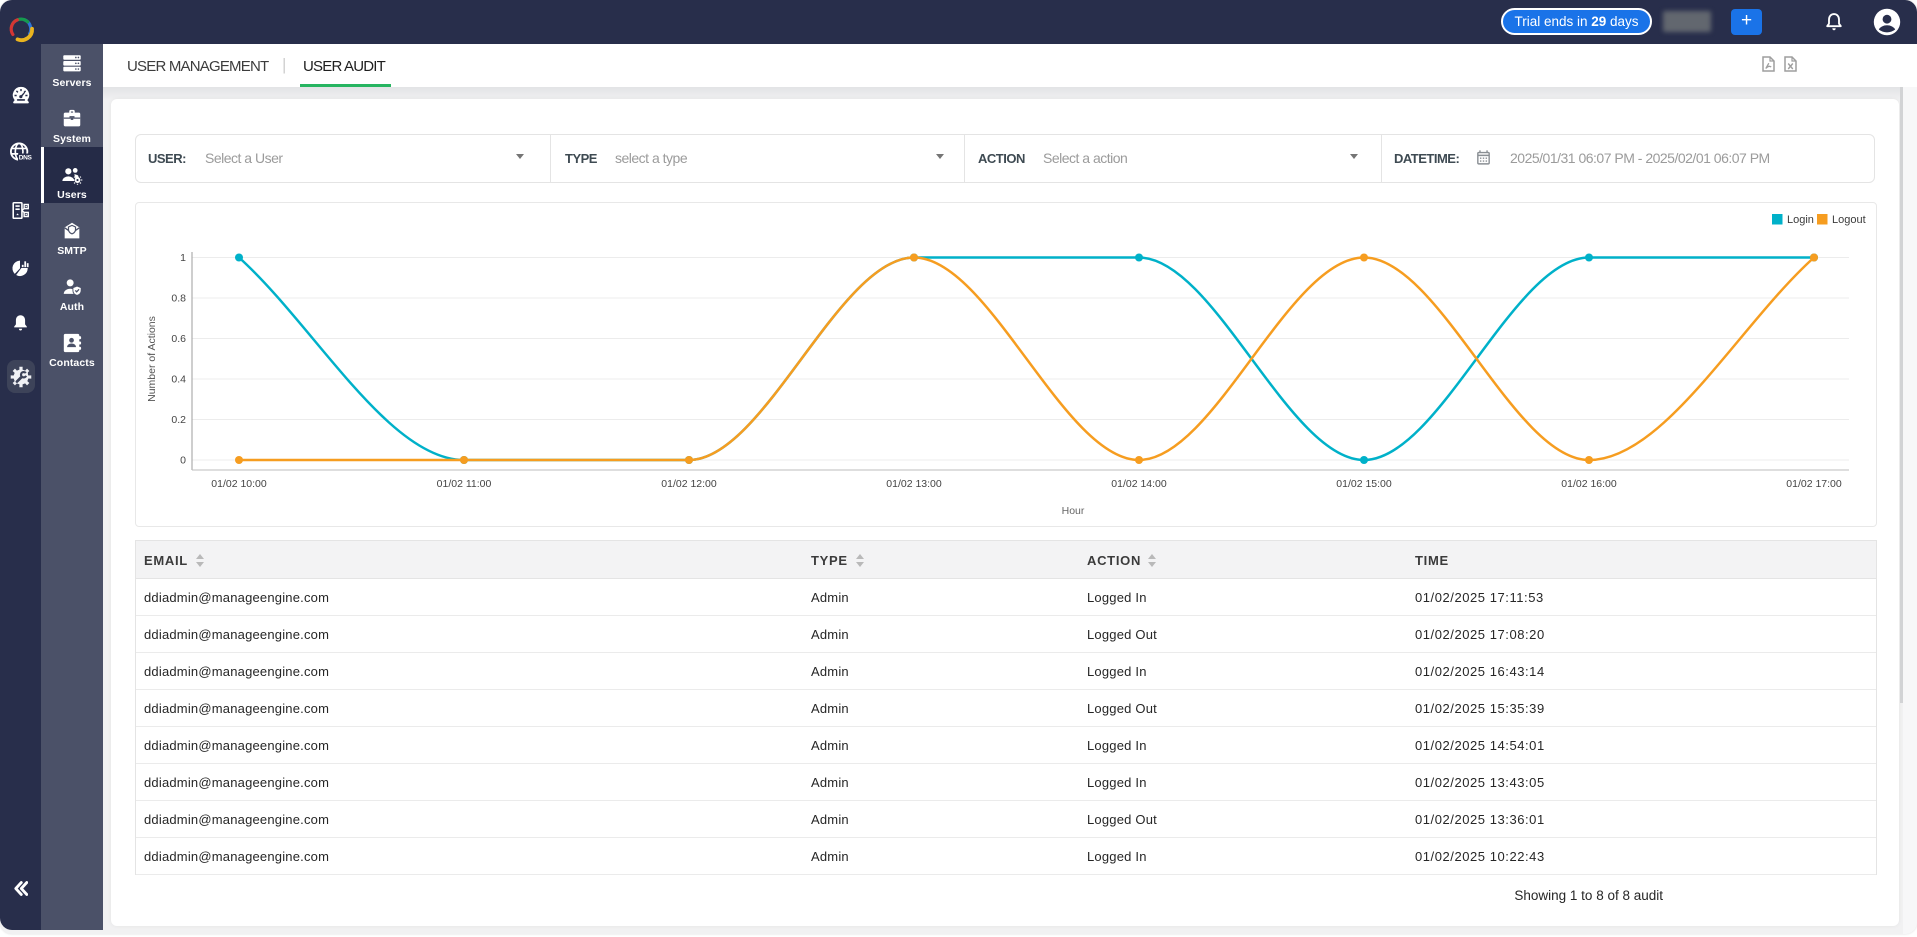 The height and width of the screenshot is (937, 1917). I want to click on svg-text: Hour, so click(1073, 511).